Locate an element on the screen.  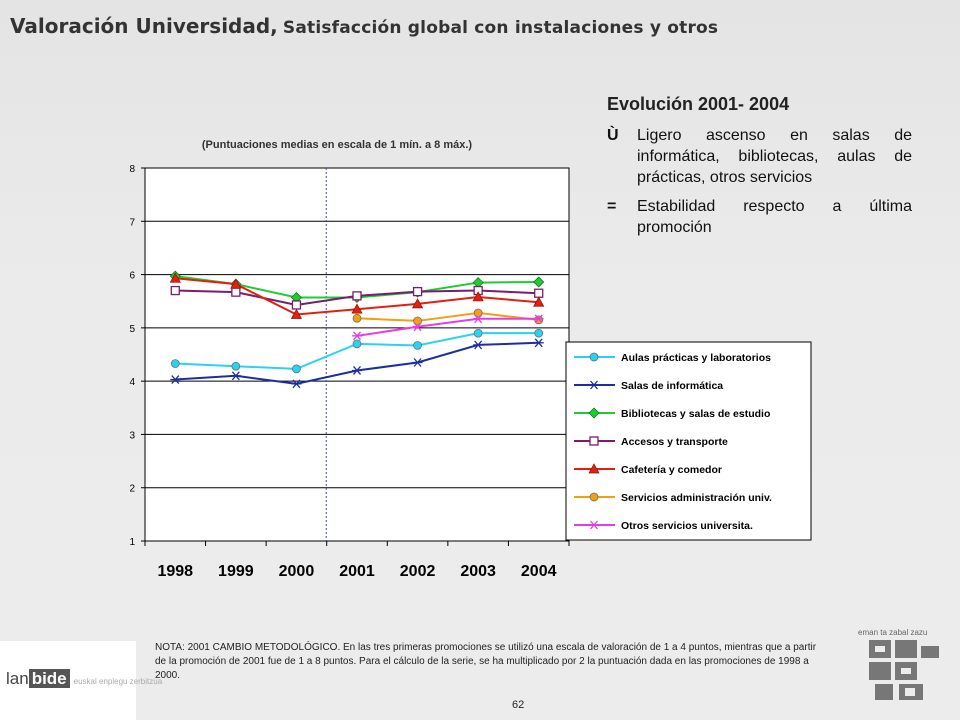
legend-label: Accesos y transporte is located at coordinates (674, 442).